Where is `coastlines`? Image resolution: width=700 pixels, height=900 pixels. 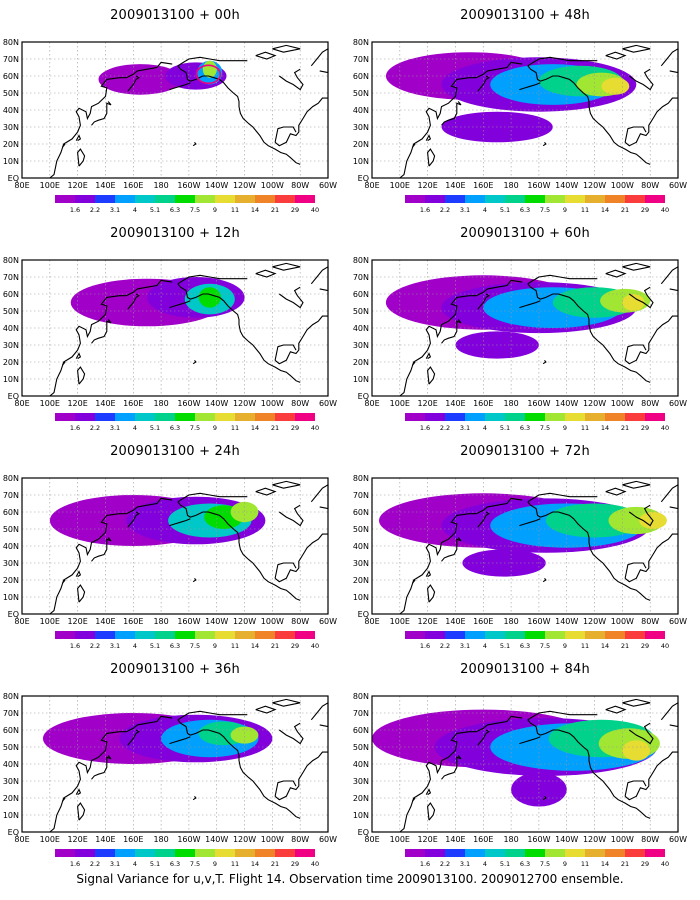 coastlines is located at coordinates (189, 765).